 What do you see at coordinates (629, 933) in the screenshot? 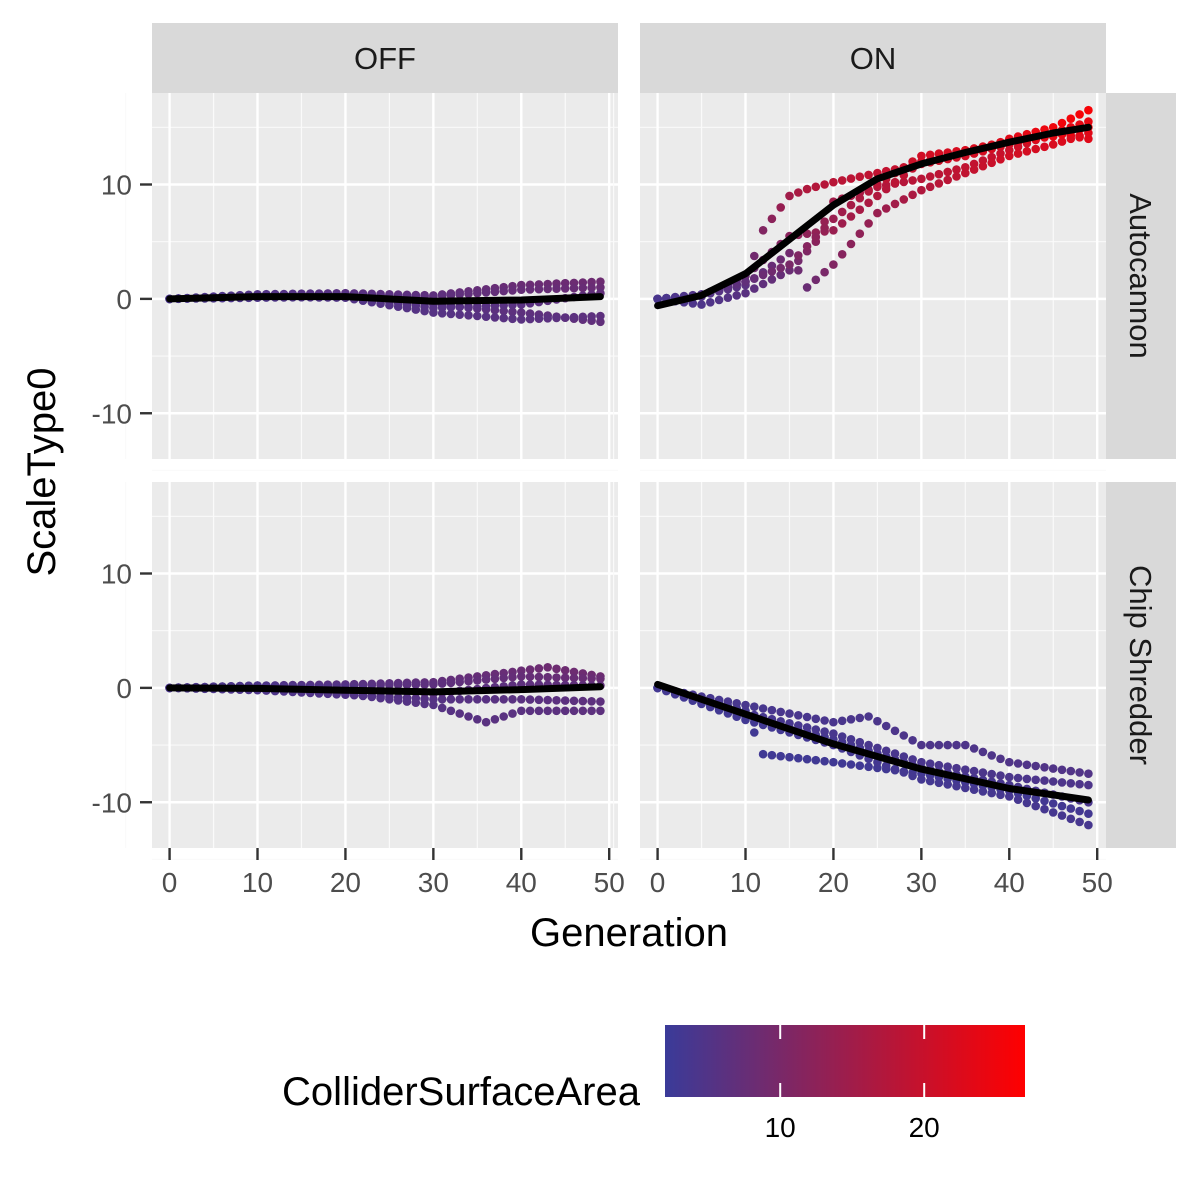
I see `x-axis-title: Generation` at bounding box center [629, 933].